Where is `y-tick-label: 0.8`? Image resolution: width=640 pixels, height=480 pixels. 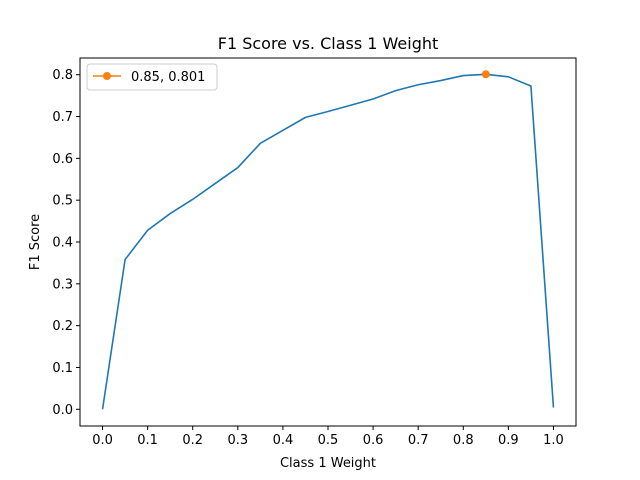 y-tick-label: 0.8 is located at coordinates (62, 75).